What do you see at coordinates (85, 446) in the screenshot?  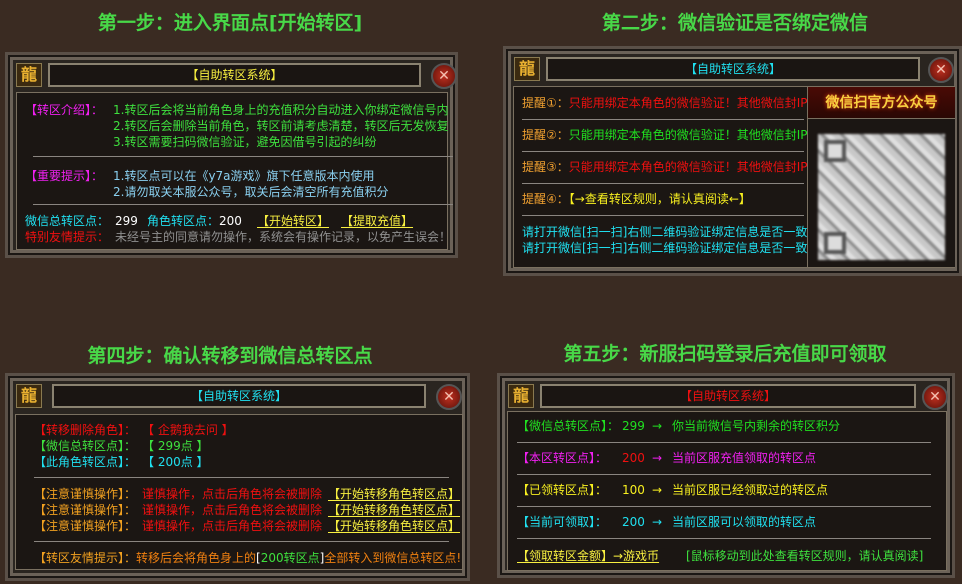 I see `wx-points-label: 【微信总转区点】：` at bounding box center [85, 446].